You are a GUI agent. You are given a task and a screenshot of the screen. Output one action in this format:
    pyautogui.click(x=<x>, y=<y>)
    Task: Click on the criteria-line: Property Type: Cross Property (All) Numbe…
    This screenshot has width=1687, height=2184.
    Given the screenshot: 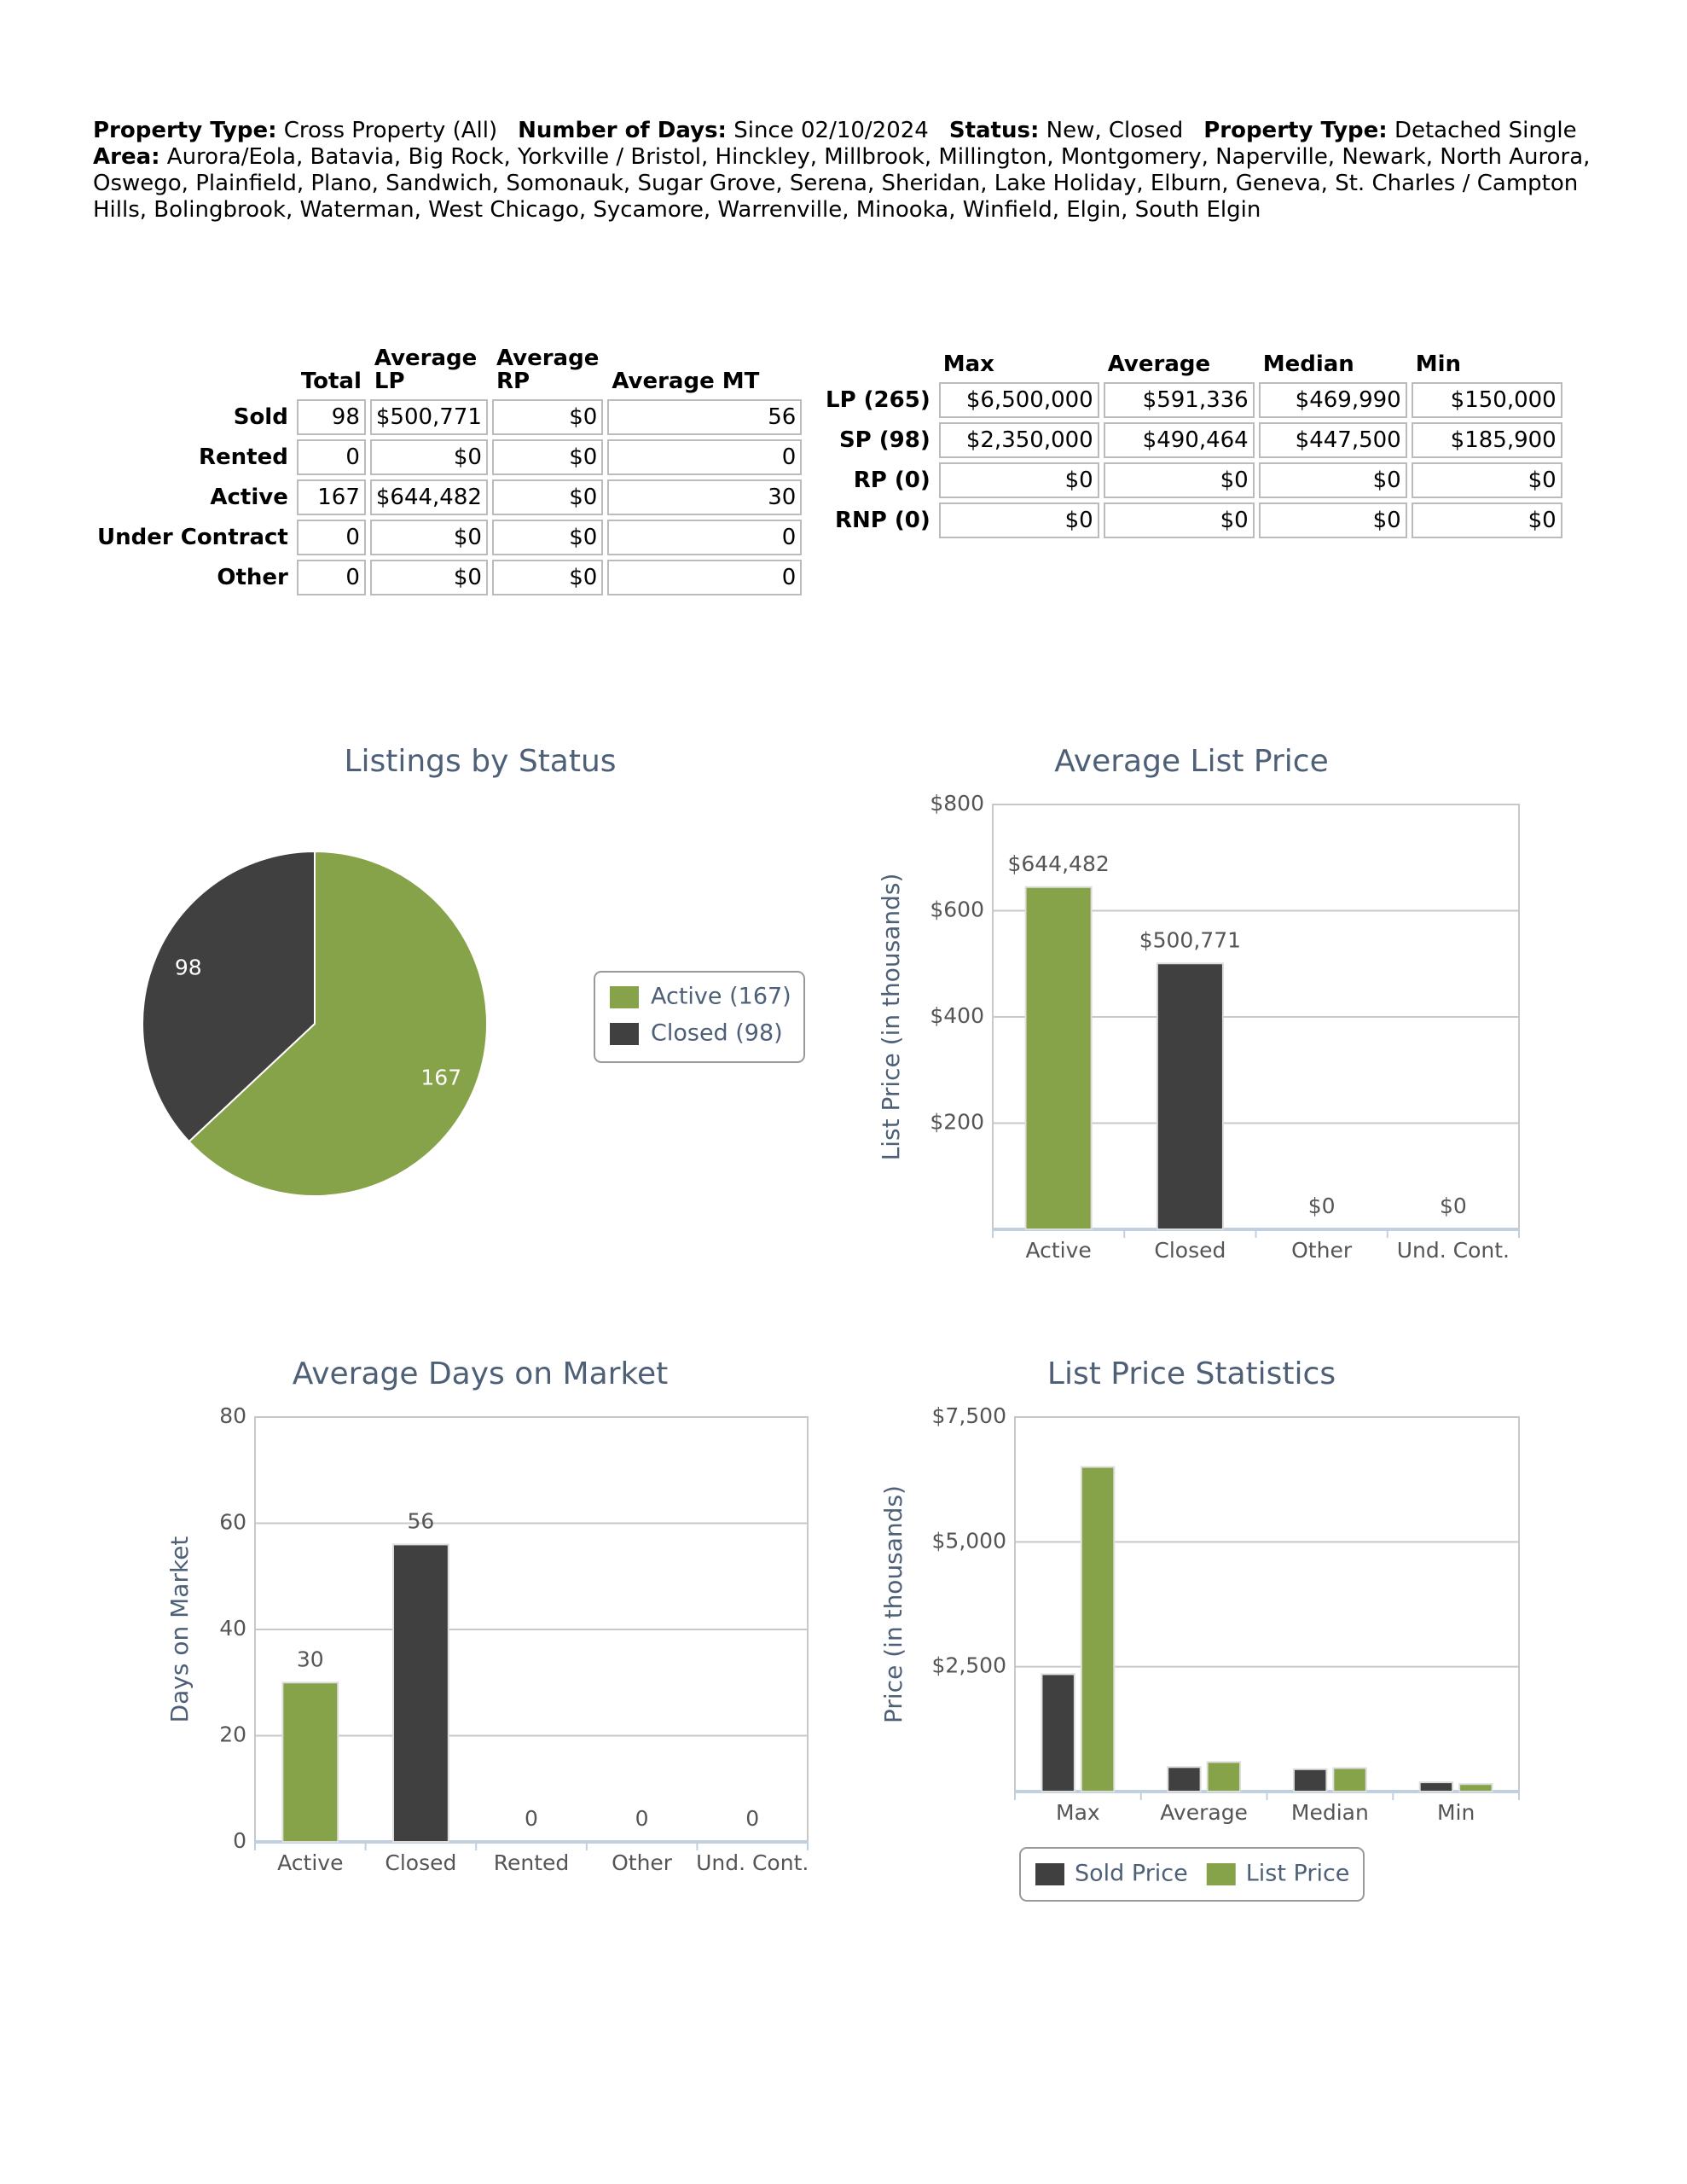 What is the action you would take?
    pyautogui.click(x=852, y=131)
    